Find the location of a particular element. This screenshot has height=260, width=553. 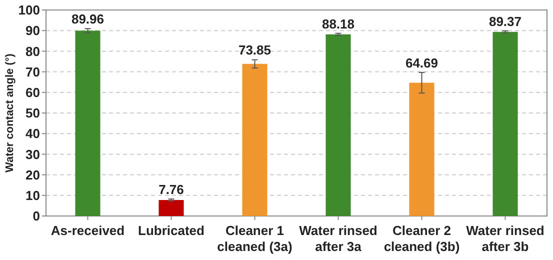

y-tick-label: 80 is located at coordinates (33, 51).